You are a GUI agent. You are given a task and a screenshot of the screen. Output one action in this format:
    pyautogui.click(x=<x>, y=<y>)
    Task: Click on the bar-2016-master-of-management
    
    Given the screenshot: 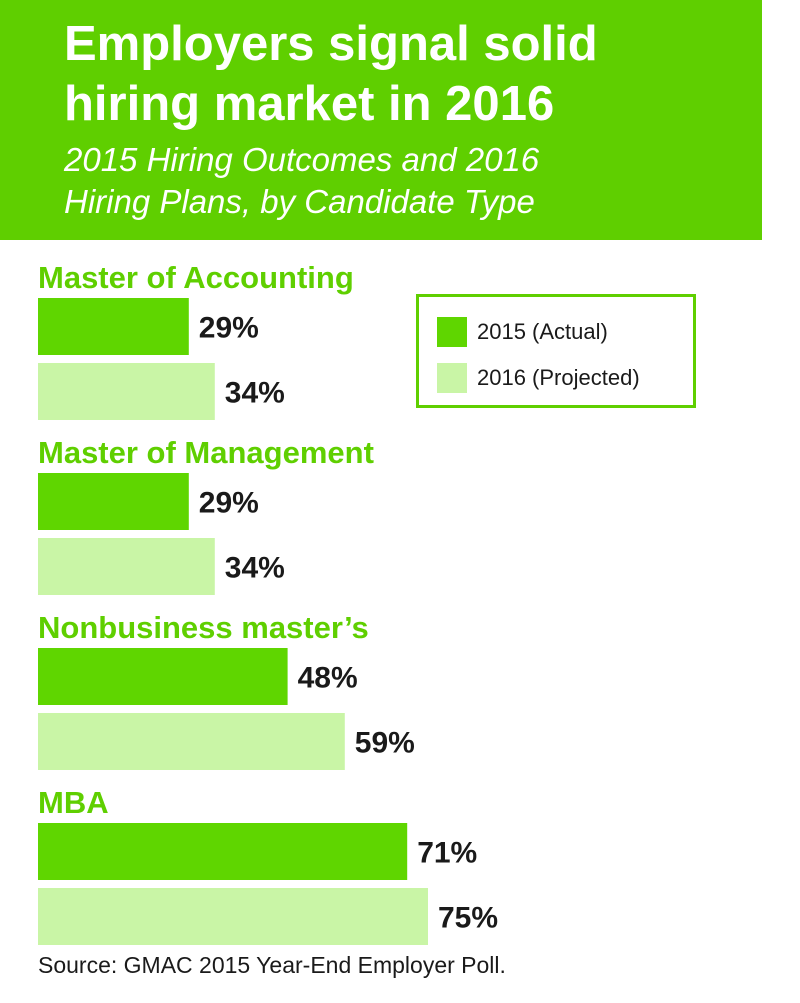 What is the action you would take?
    pyautogui.click(x=126, y=566)
    